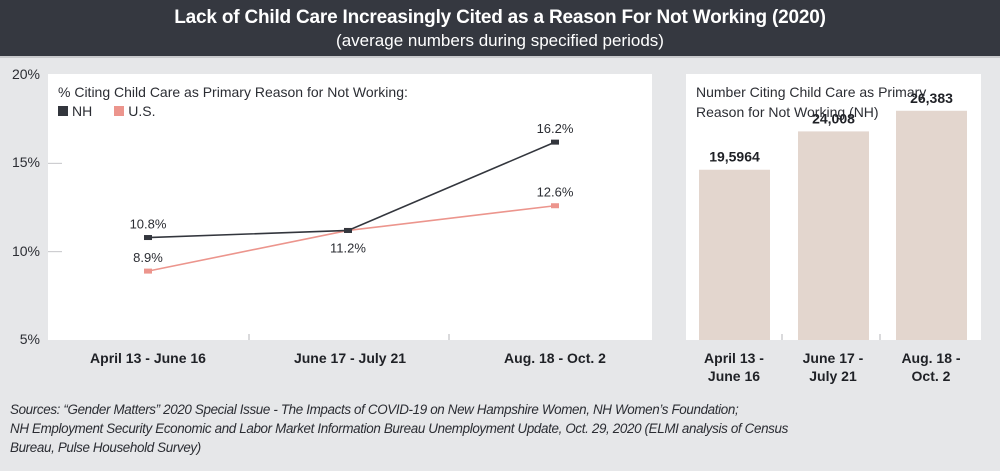 The image size is (1000, 471). Describe the element at coordinates (787, 112) in the screenshot. I see `bar-chart-title-line: Reason for Not Working (NH)` at that location.